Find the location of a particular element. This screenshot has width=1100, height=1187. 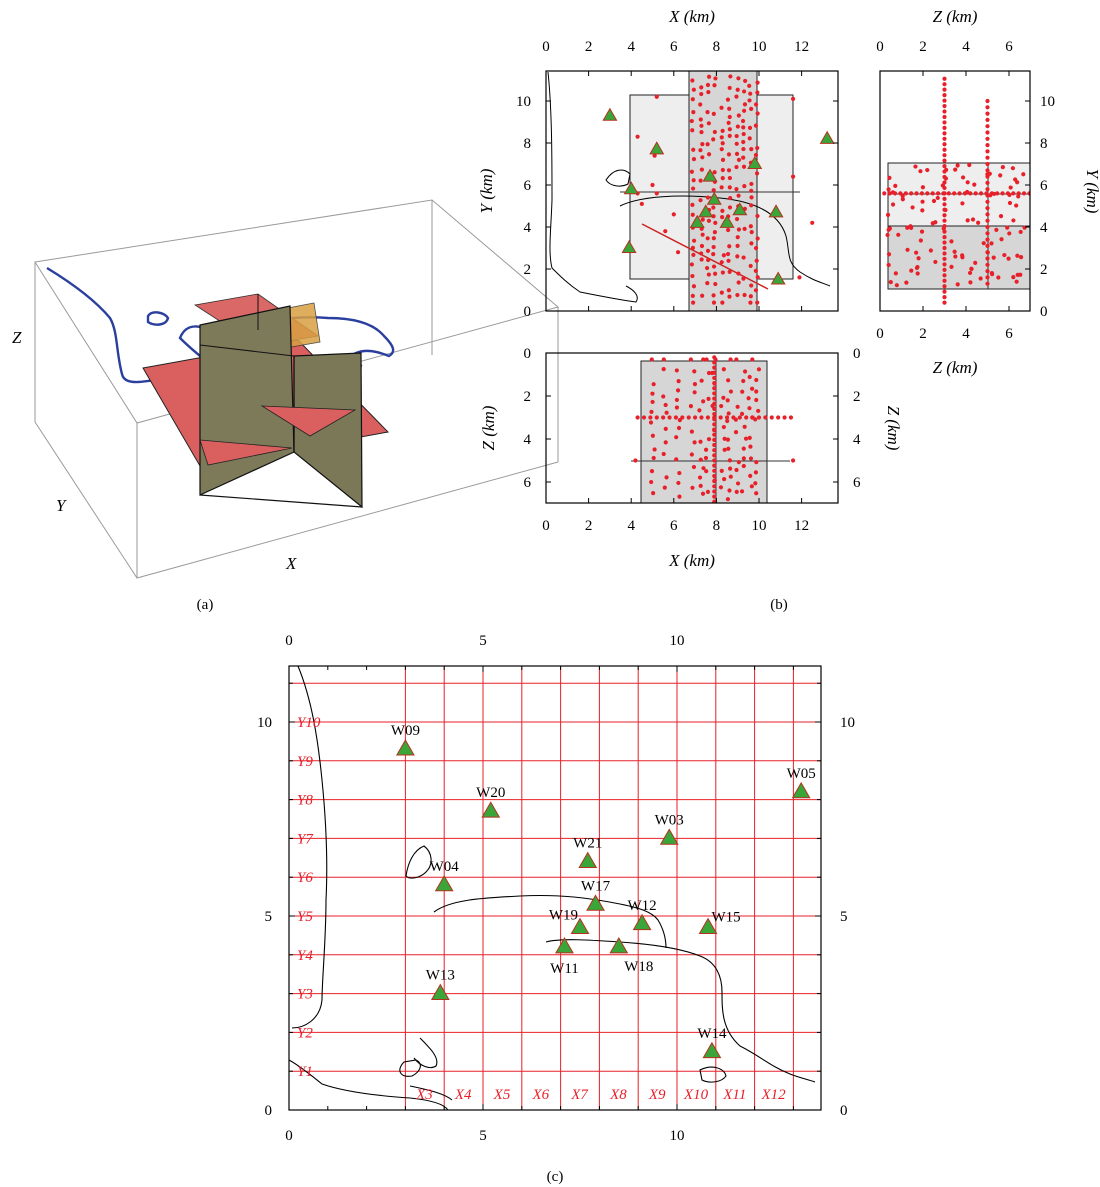

station-label: W14 is located at coordinates (712, 1034).